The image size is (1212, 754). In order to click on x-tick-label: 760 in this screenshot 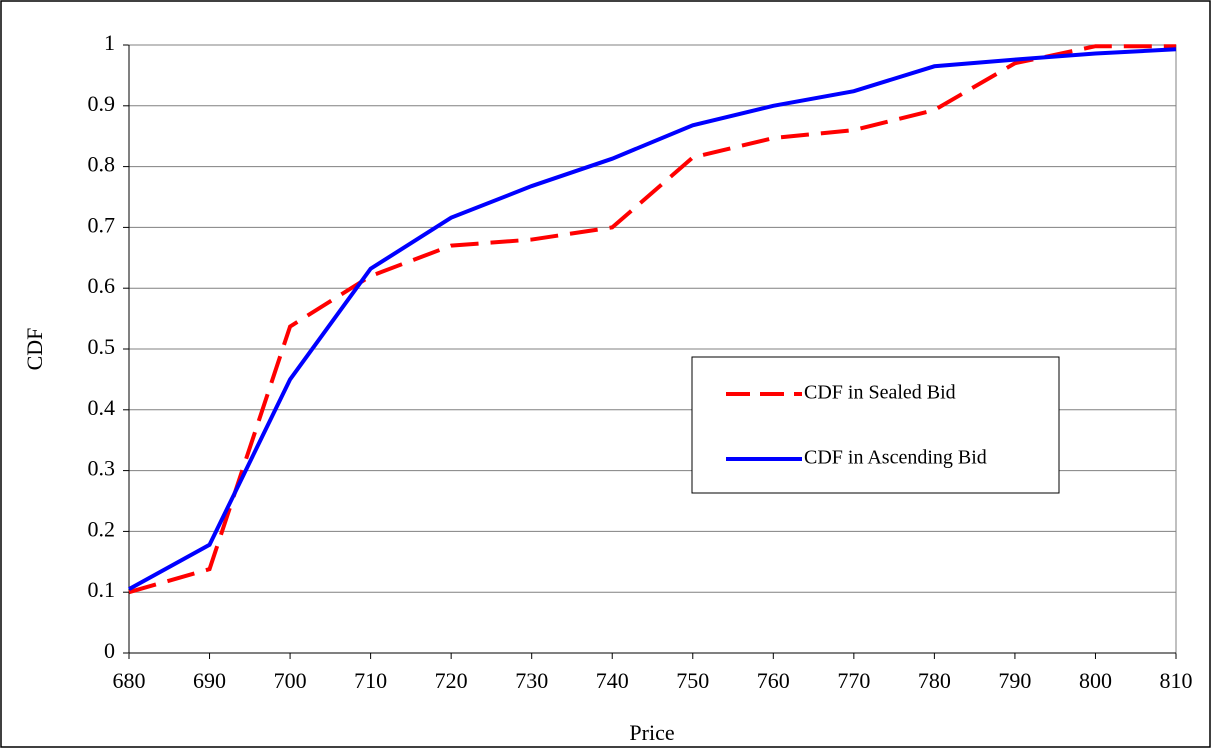, I will do `click(773, 680)`.